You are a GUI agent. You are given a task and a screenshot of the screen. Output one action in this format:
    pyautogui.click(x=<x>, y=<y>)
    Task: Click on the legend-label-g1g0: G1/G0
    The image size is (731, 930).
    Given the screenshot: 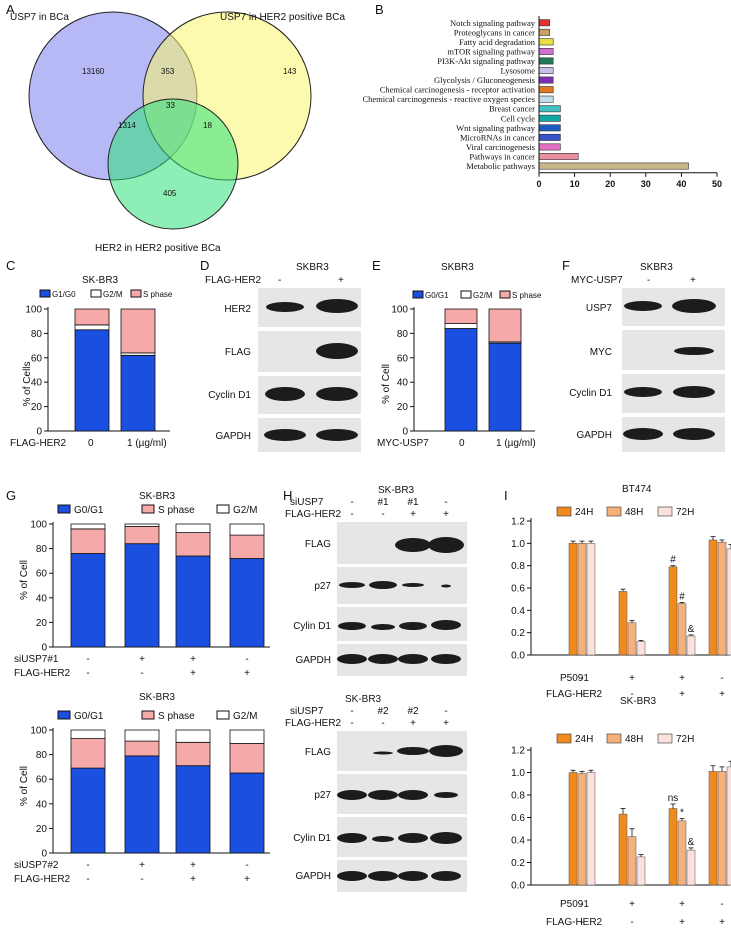 What is the action you would take?
    pyautogui.click(x=64, y=294)
    